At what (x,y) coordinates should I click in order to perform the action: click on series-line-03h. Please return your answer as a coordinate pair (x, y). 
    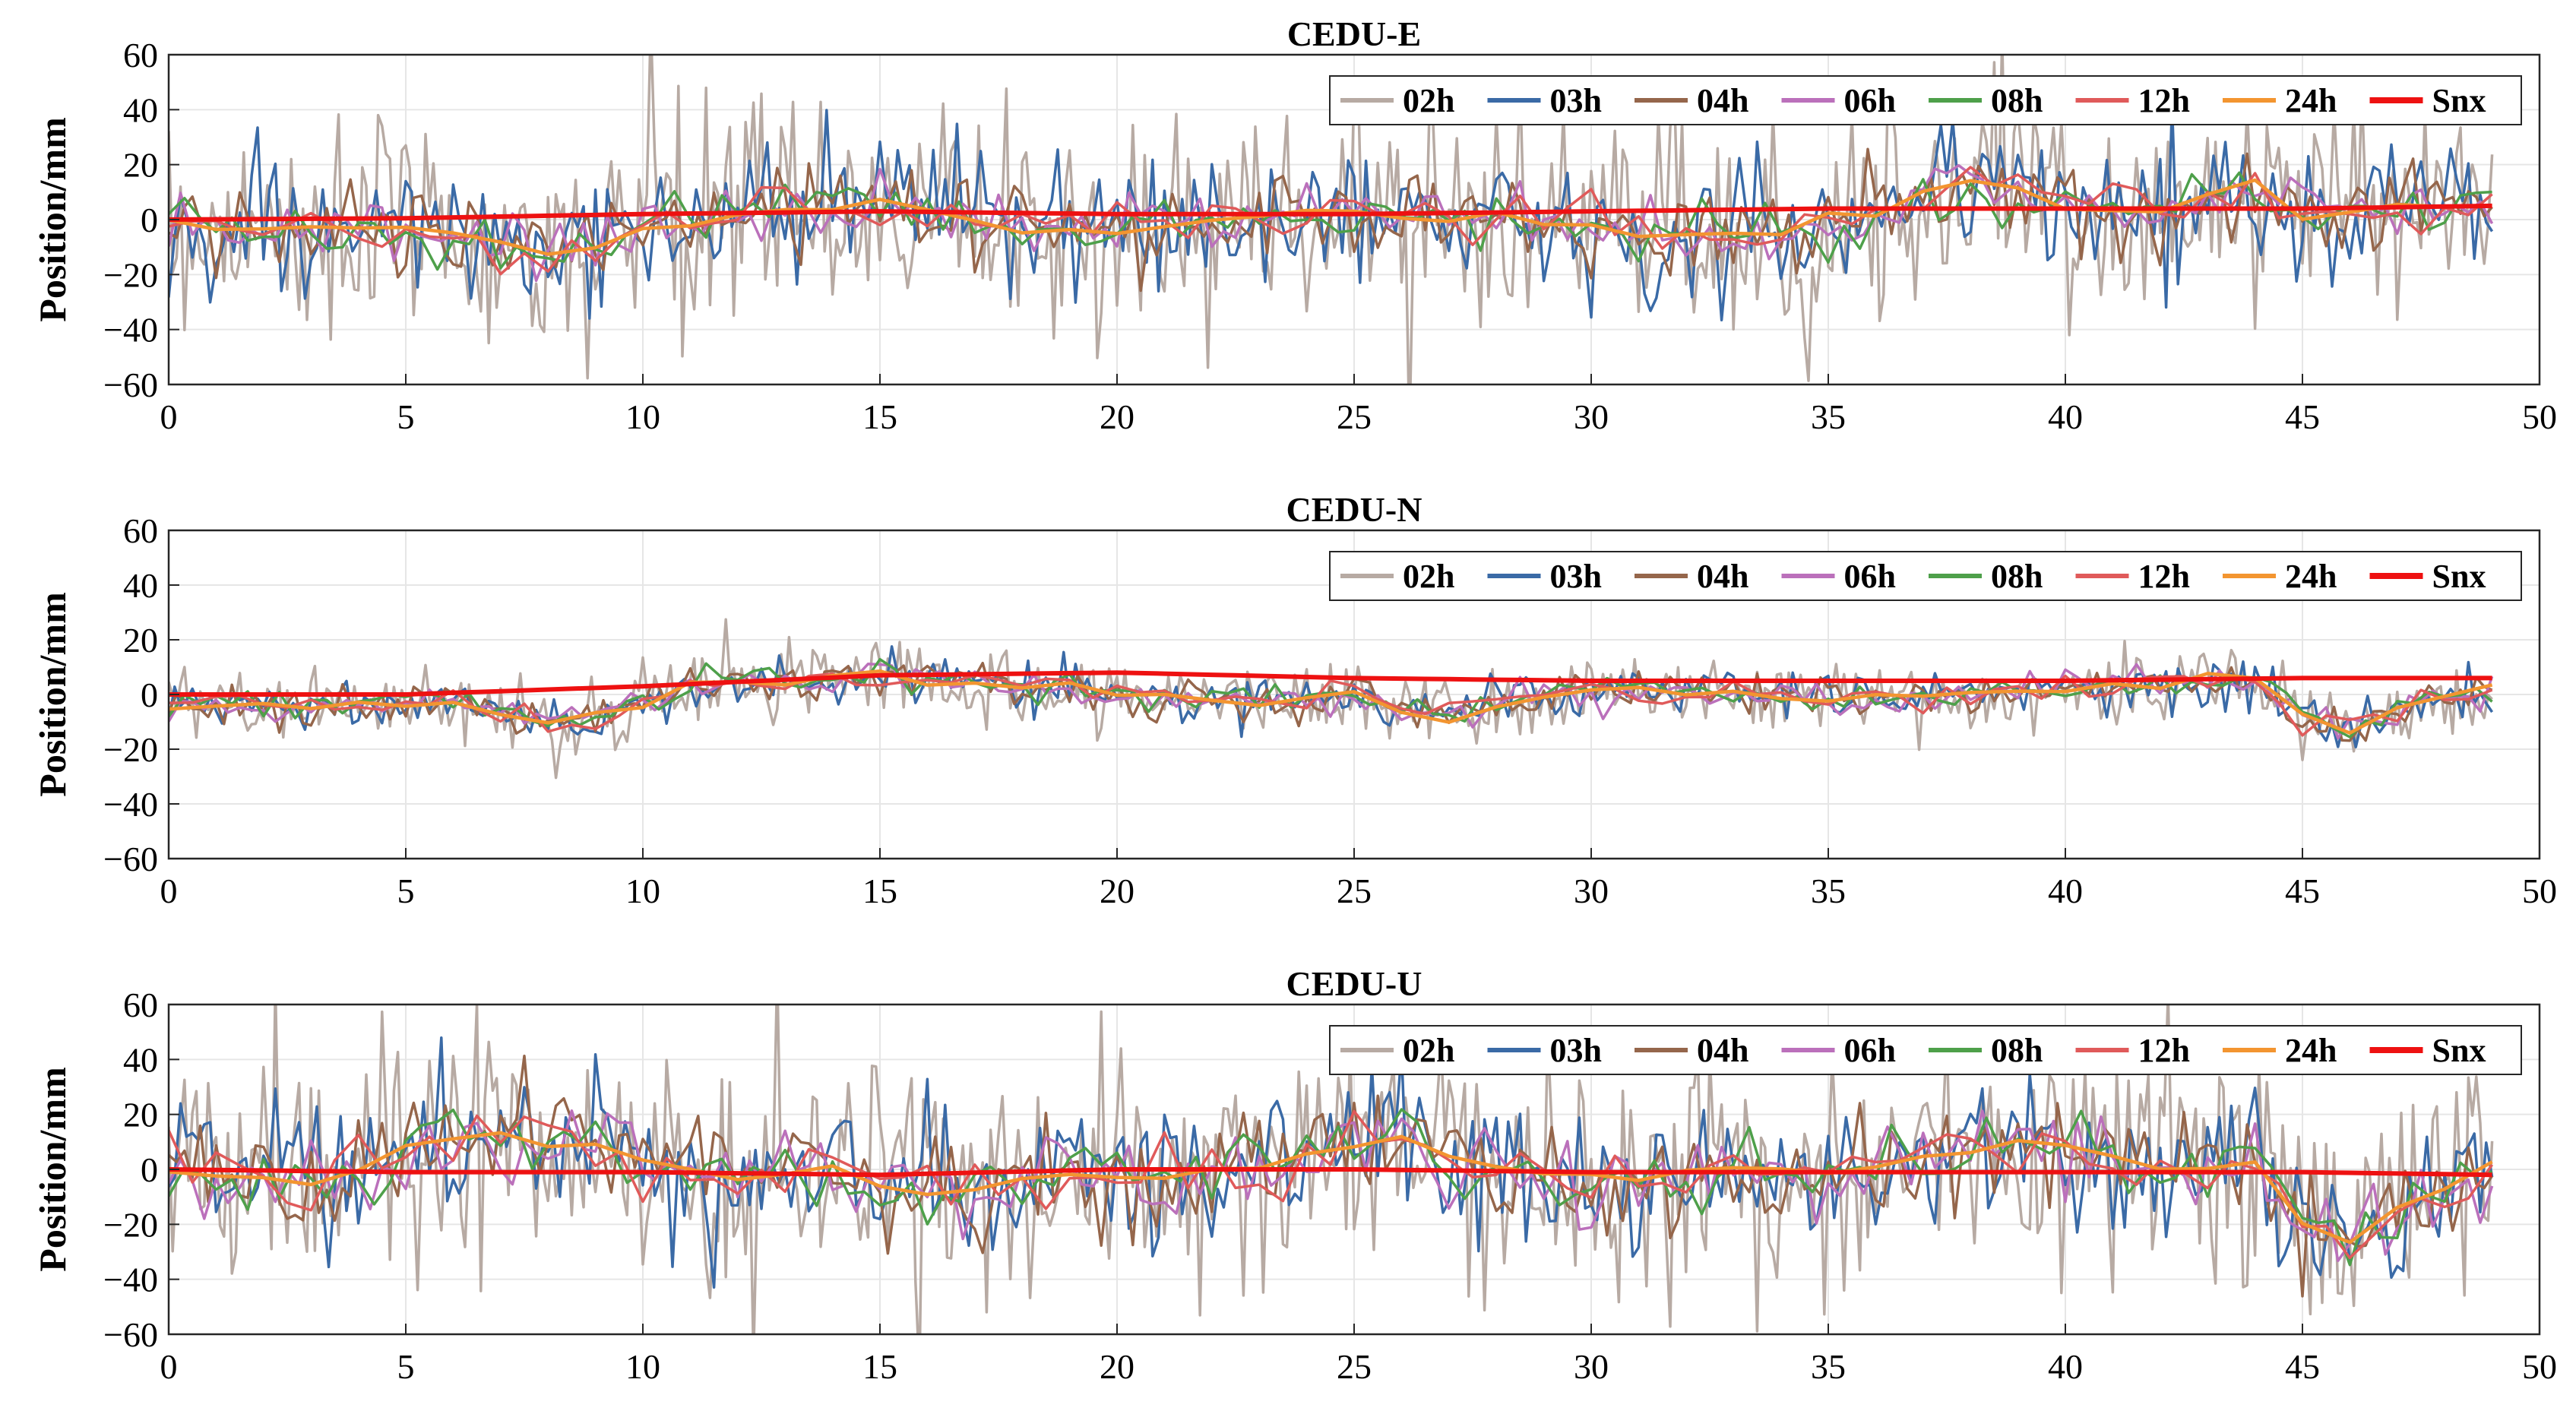
    Looking at the image, I should click on (1331, 696).